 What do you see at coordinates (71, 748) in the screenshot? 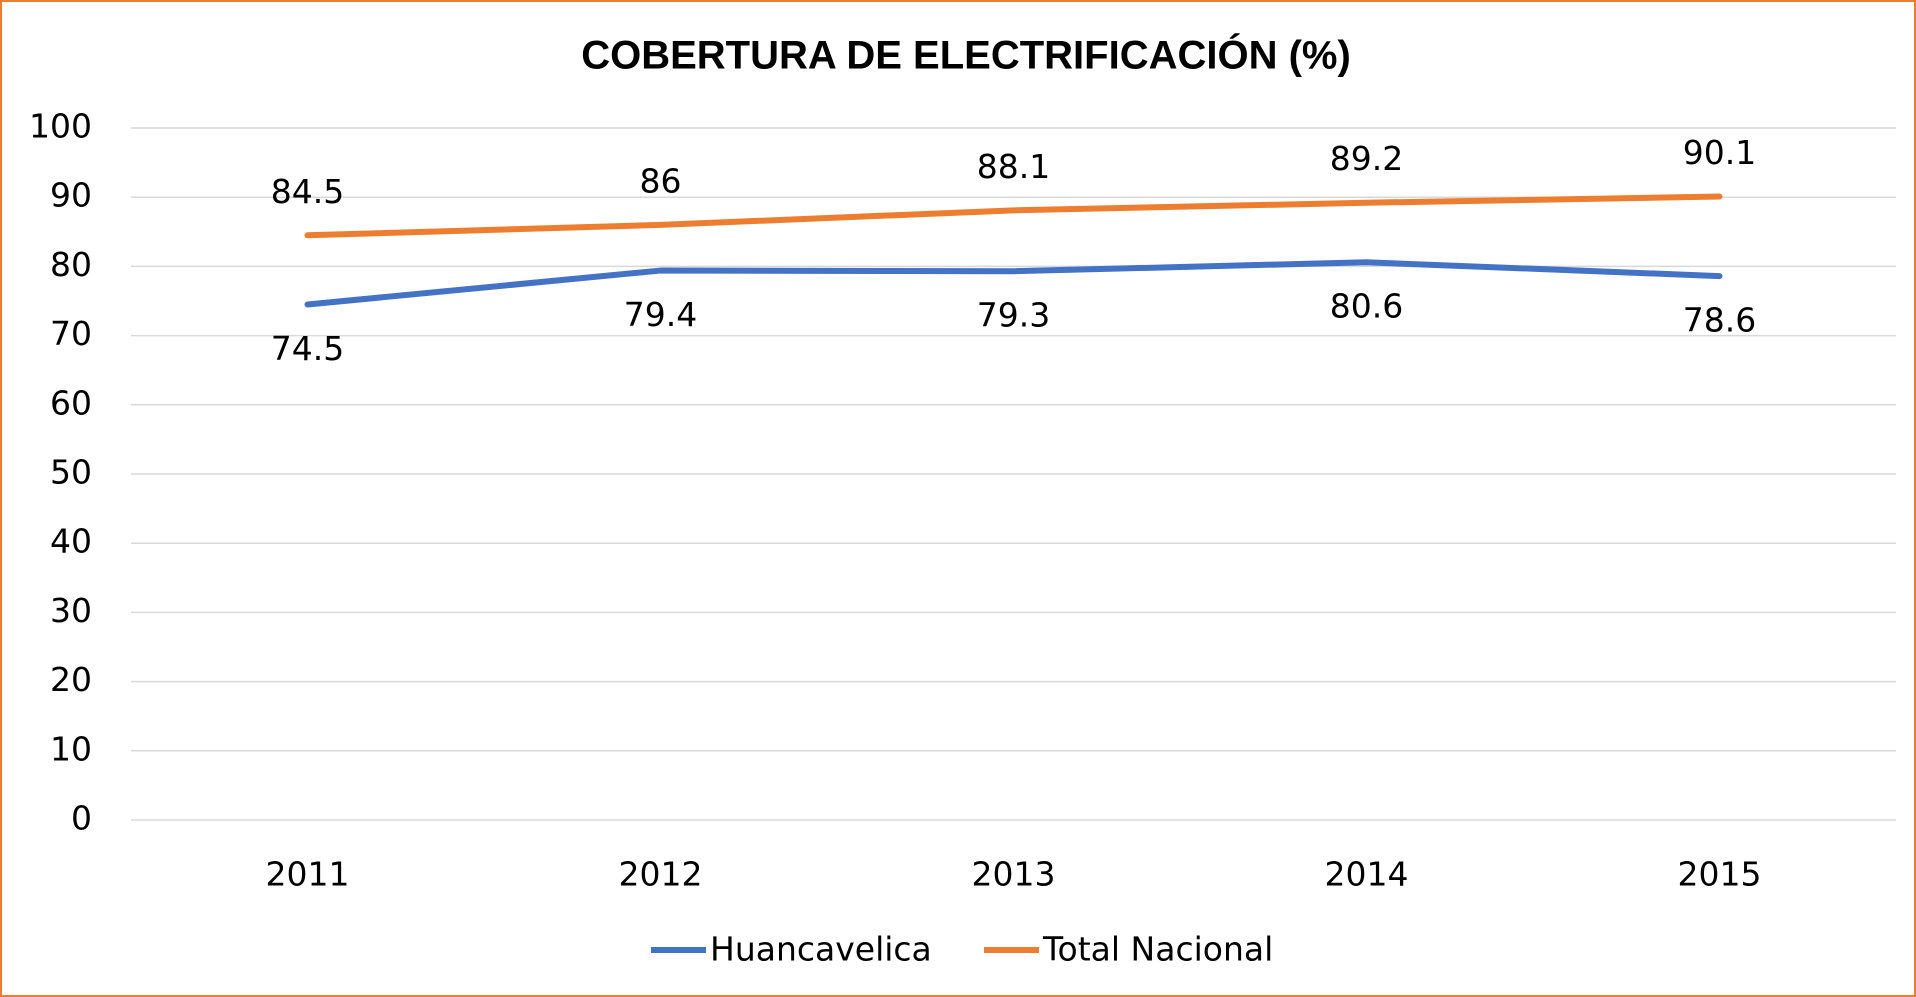
I see `y-tick-label: 10` at bounding box center [71, 748].